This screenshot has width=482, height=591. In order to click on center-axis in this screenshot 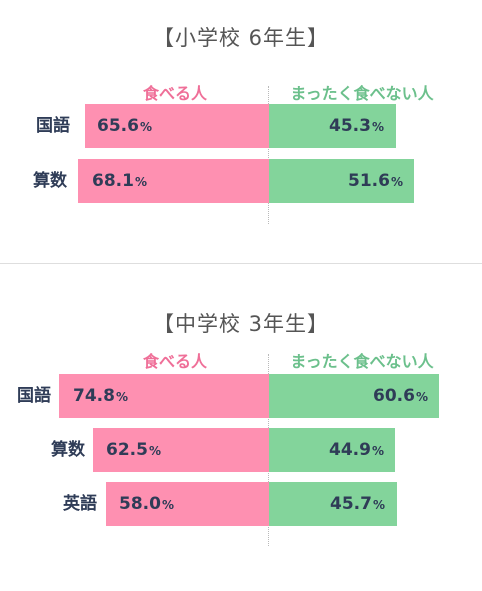, I will do `click(268, 155)`.